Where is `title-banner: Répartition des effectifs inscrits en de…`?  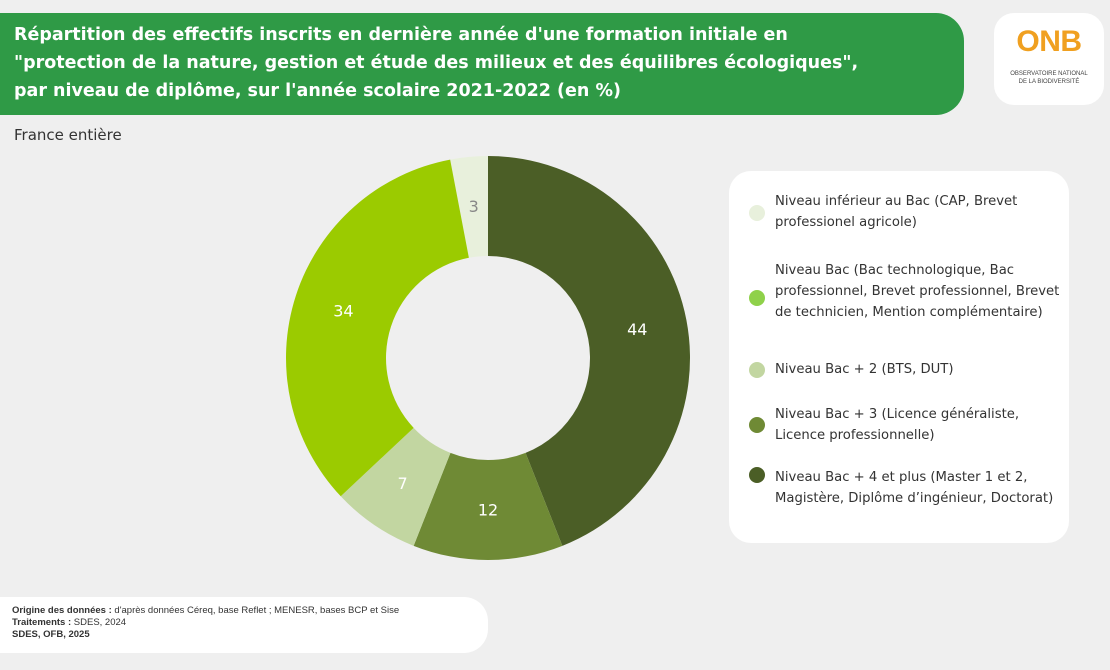
title-banner: Répartition des effectifs inscrits en de… is located at coordinates (482, 64).